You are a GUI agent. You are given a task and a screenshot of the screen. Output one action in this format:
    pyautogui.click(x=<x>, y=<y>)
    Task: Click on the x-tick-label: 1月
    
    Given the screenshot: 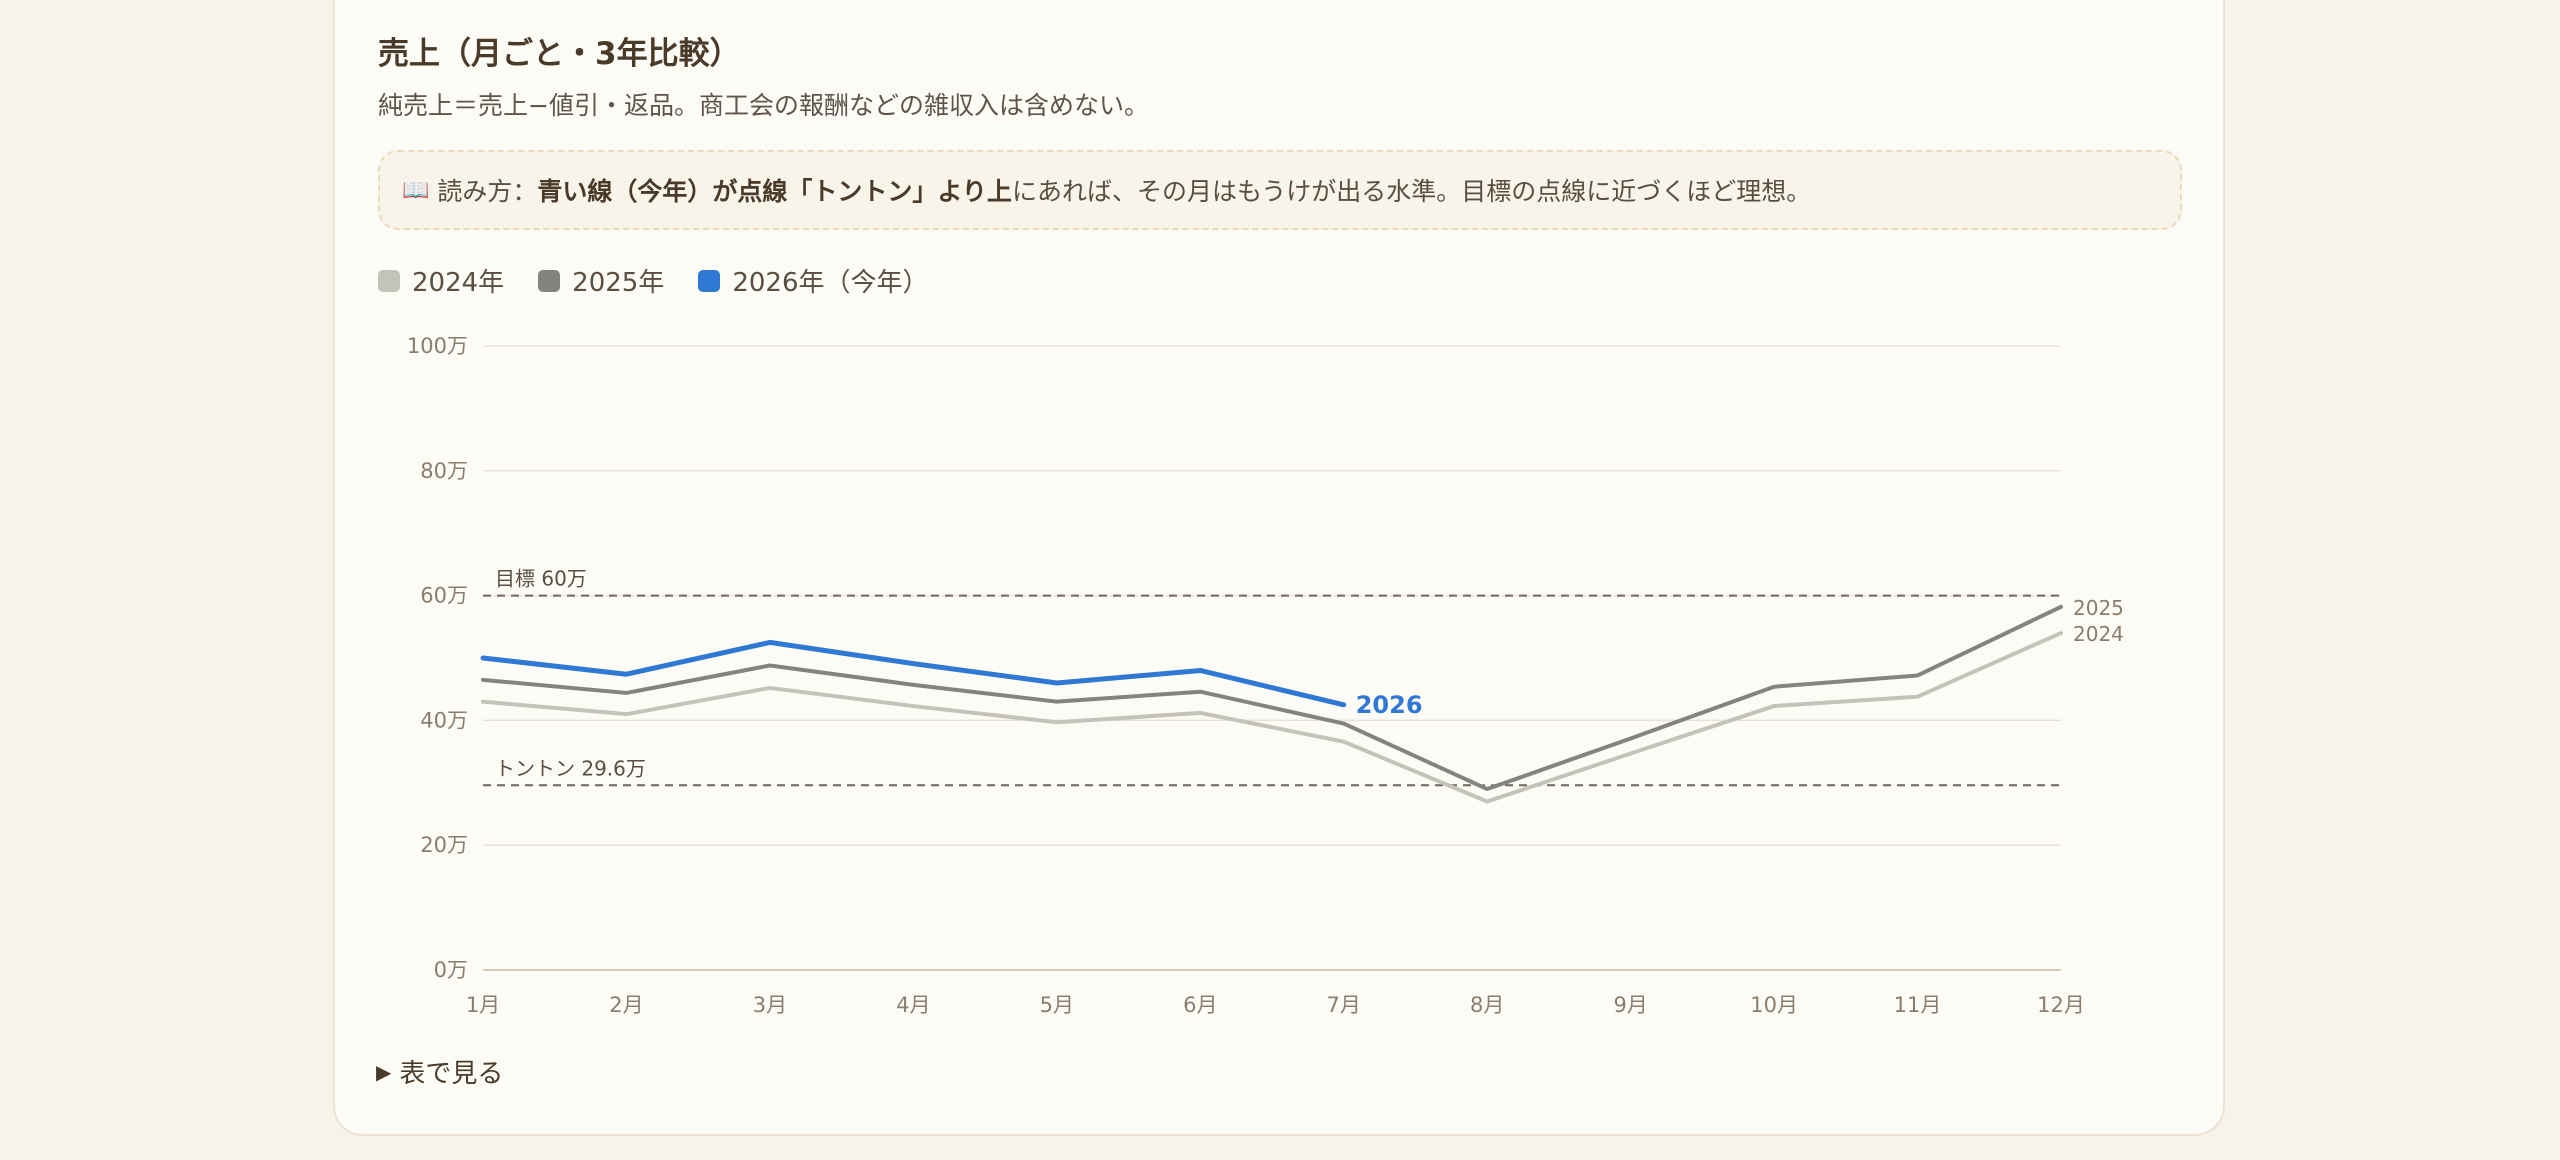 What is the action you would take?
    pyautogui.click(x=483, y=1005)
    